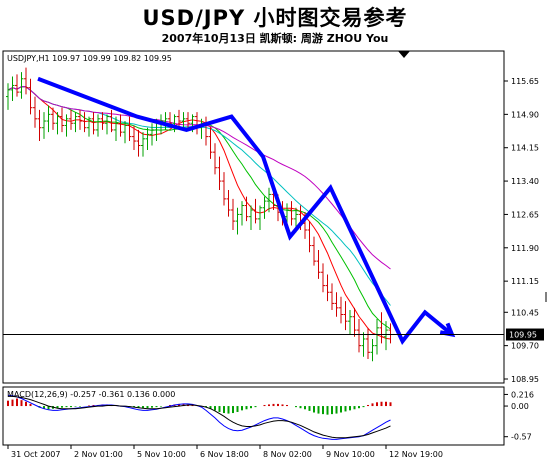 This screenshot has width=550, height=463. Describe the element at coordinates (525, 346) in the screenshot. I see `price-tick-label: 109.70` at that location.